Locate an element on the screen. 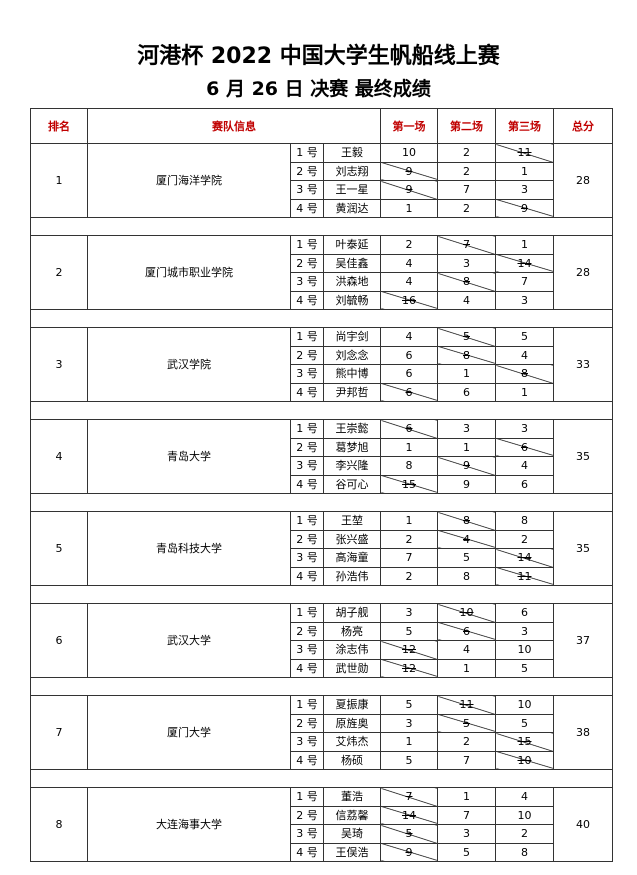  team-member-row: 7 厦门大学 1 号夏振康 5 11 10 38 is located at coordinates (321, 732).